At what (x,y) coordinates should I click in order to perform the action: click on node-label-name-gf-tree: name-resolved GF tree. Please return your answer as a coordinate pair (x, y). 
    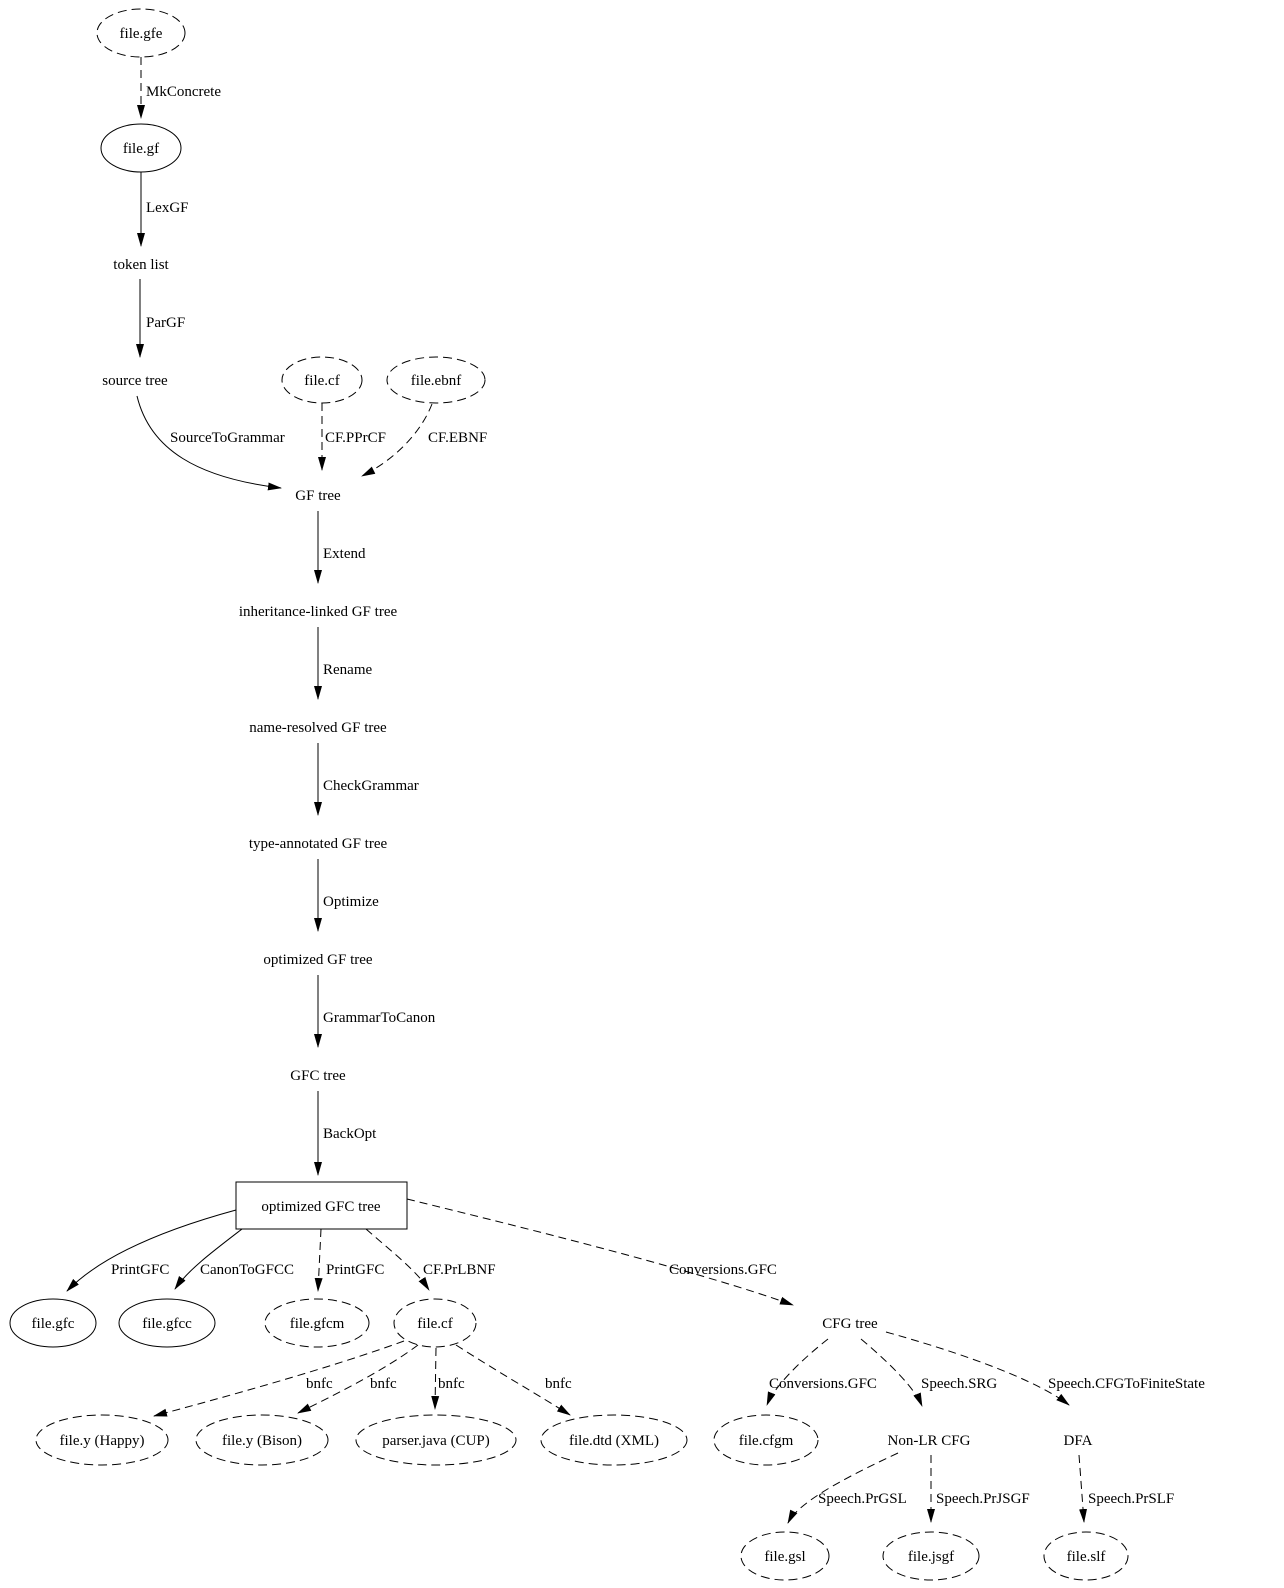
    Looking at the image, I should click on (318, 728).